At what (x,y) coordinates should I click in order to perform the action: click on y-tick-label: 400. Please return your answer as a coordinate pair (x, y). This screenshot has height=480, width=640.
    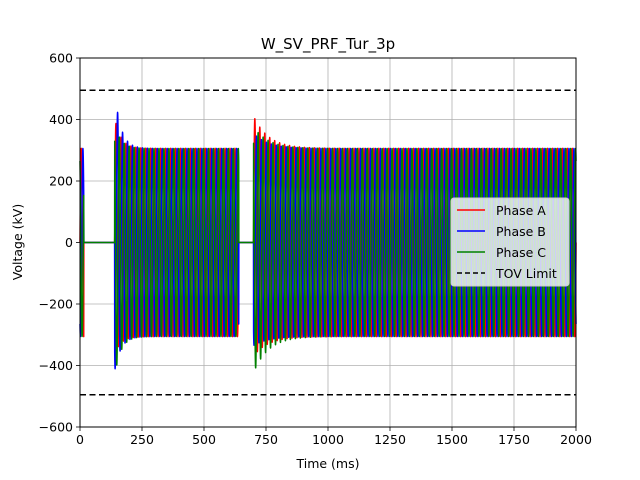
    Looking at the image, I should click on (61, 119).